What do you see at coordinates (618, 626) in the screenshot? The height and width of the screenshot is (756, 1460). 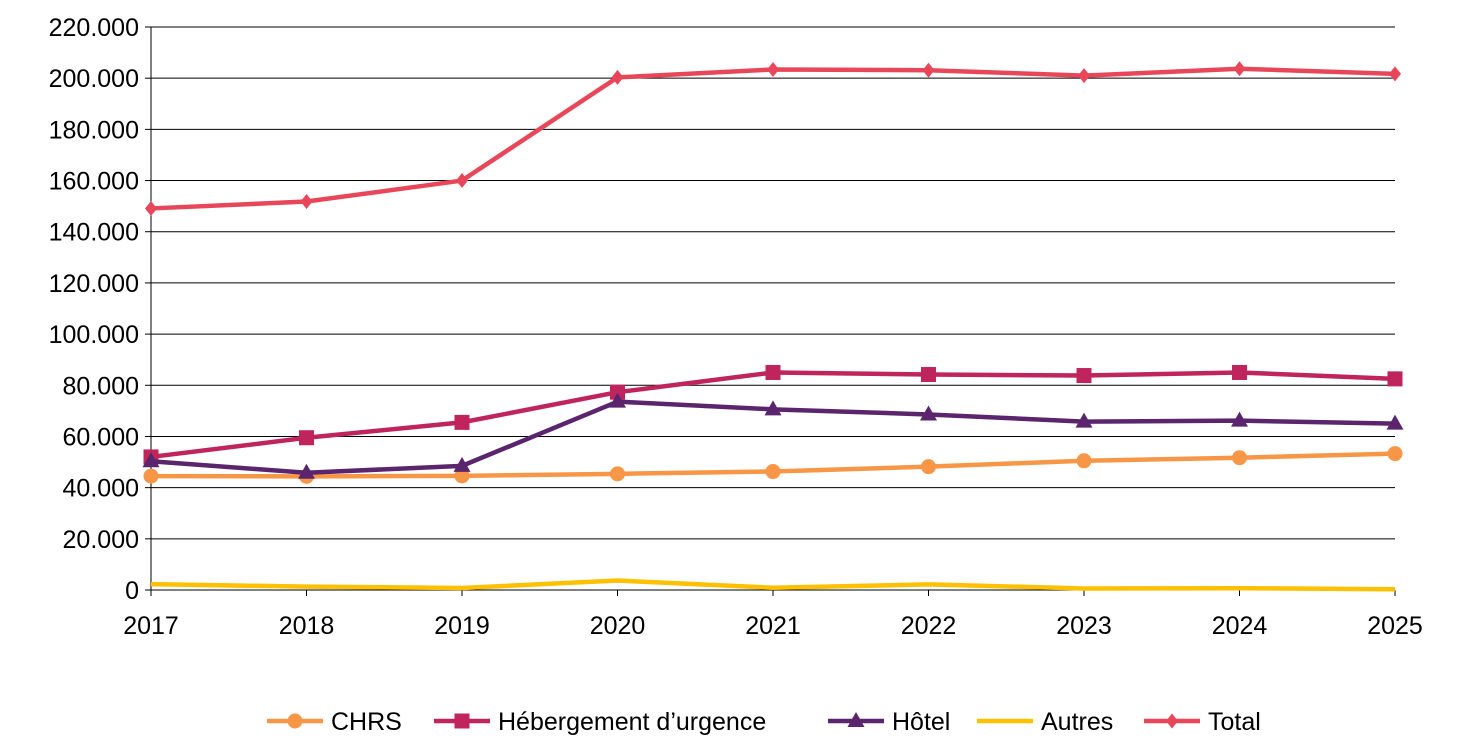 I see `x-tick-label: 2020` at bounding box center [618, 626].